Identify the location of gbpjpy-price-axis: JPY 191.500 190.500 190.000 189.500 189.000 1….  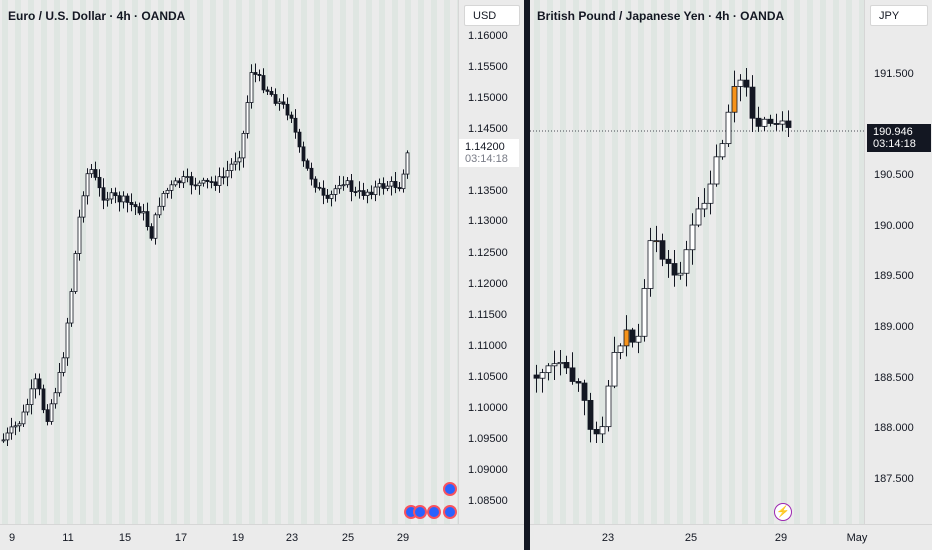
(898, 262).